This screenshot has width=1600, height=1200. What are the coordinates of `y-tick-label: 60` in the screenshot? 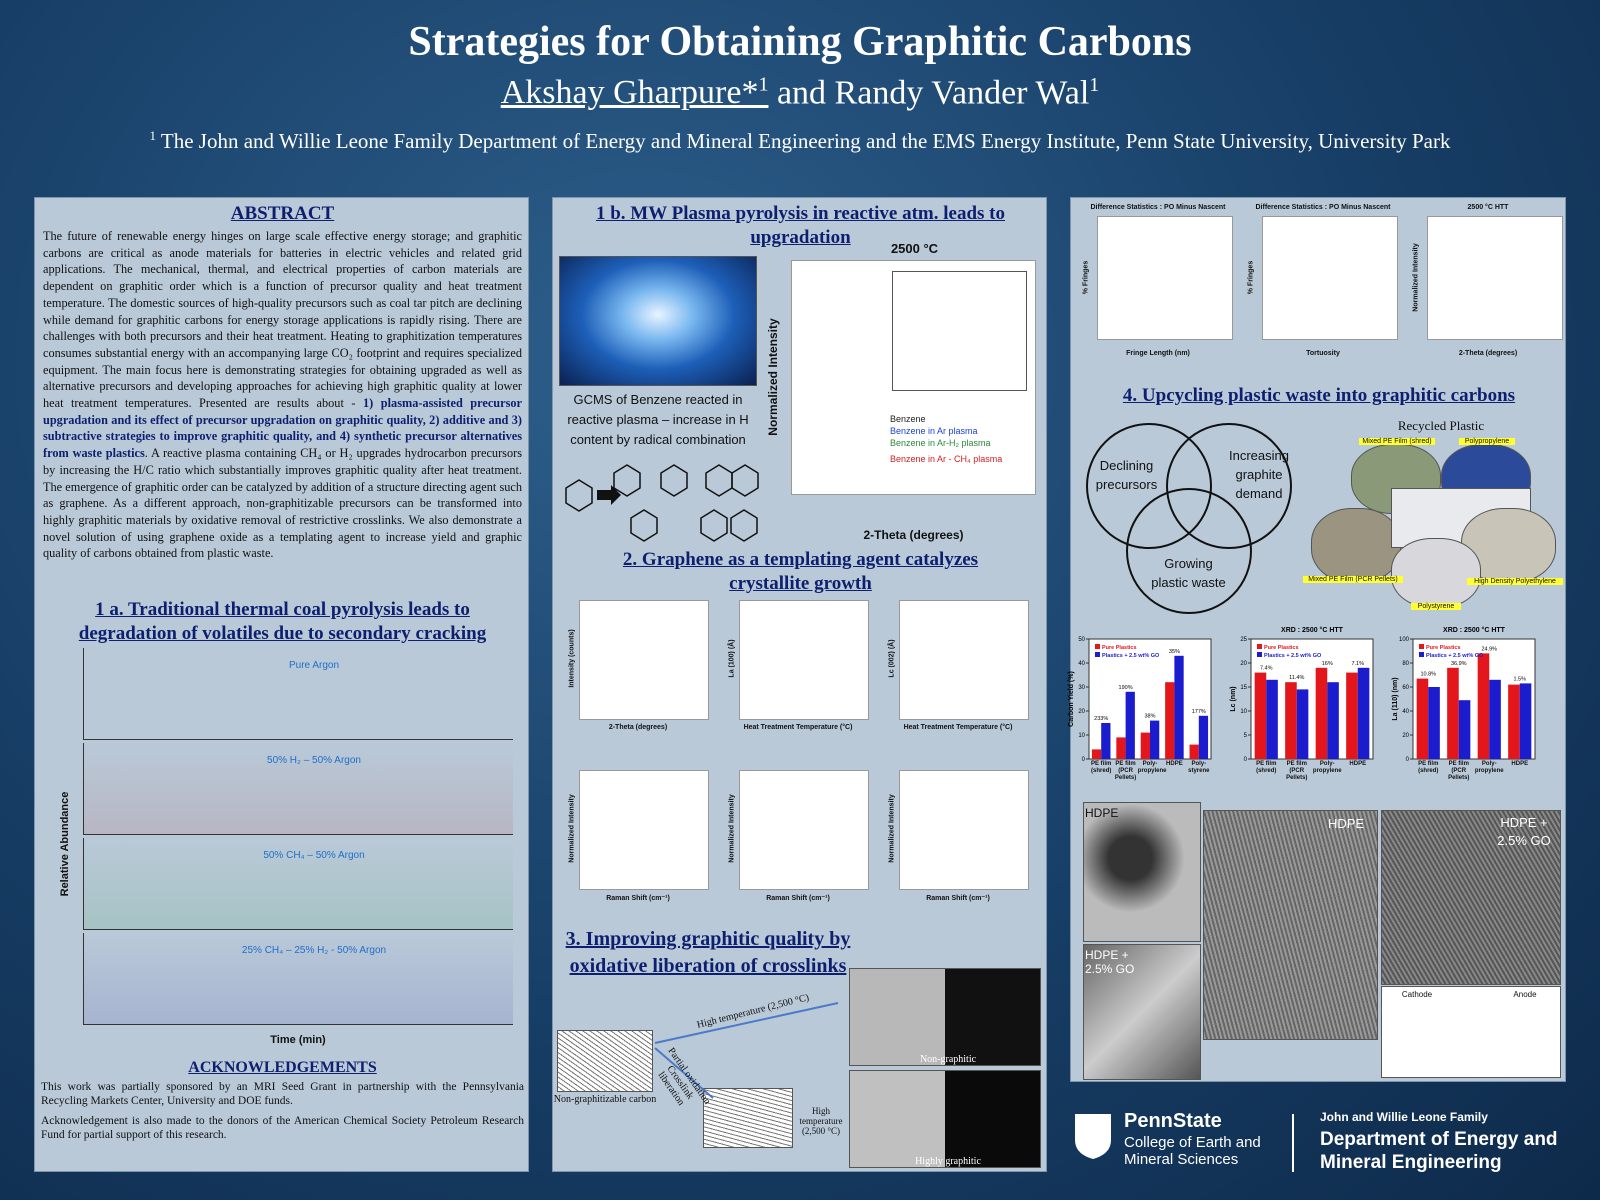 It's located at (1405, 688).